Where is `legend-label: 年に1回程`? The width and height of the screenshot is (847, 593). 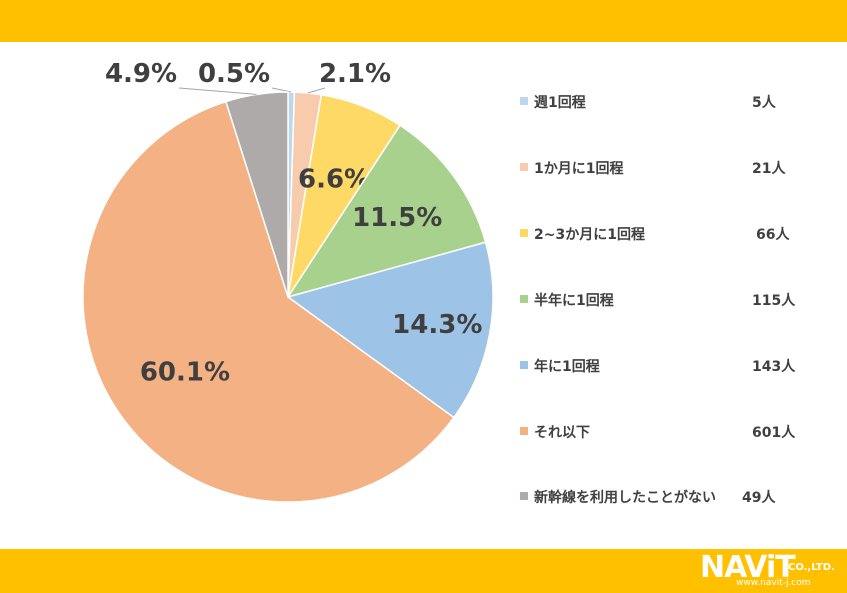
legend-label: 年に1回程 is located at coordinates (567, 367).